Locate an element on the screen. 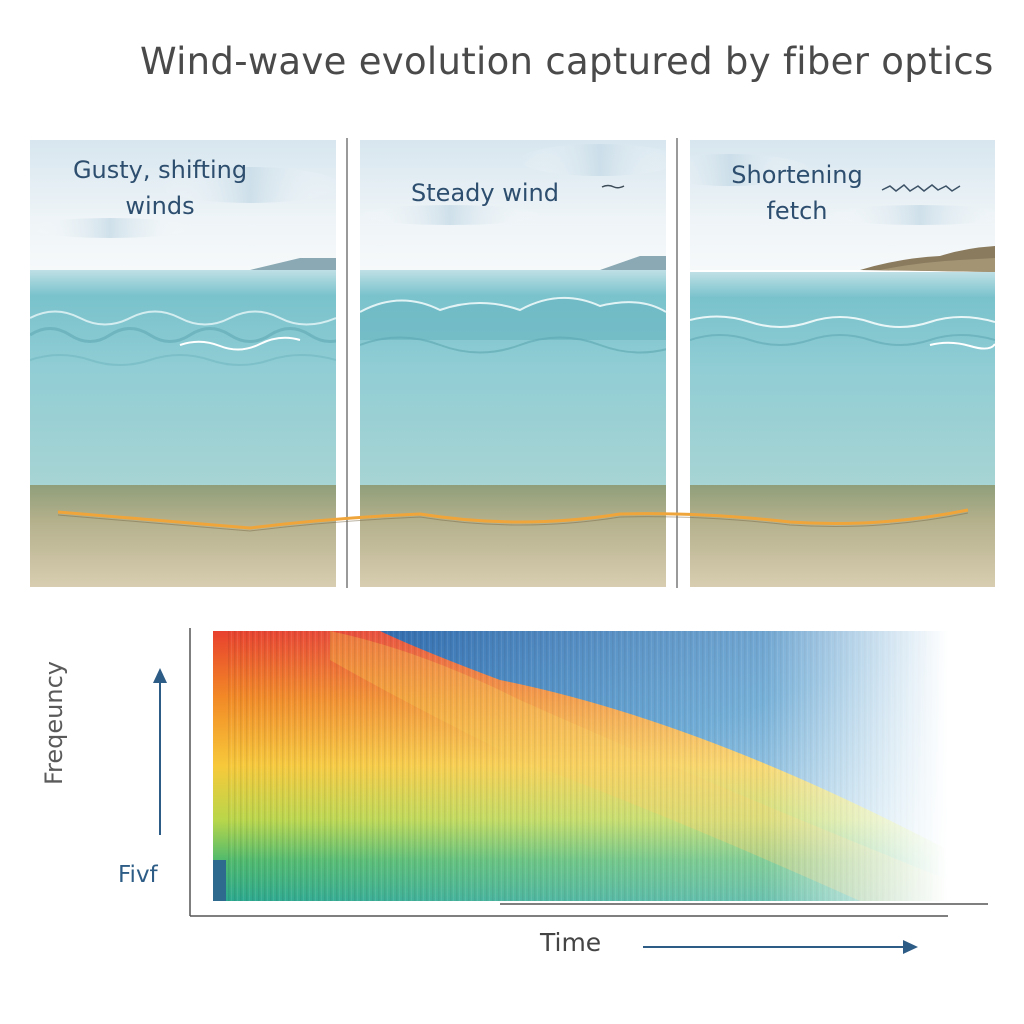  panel-label-fetch: Shortening fetch is located at coordinates (797, 193).